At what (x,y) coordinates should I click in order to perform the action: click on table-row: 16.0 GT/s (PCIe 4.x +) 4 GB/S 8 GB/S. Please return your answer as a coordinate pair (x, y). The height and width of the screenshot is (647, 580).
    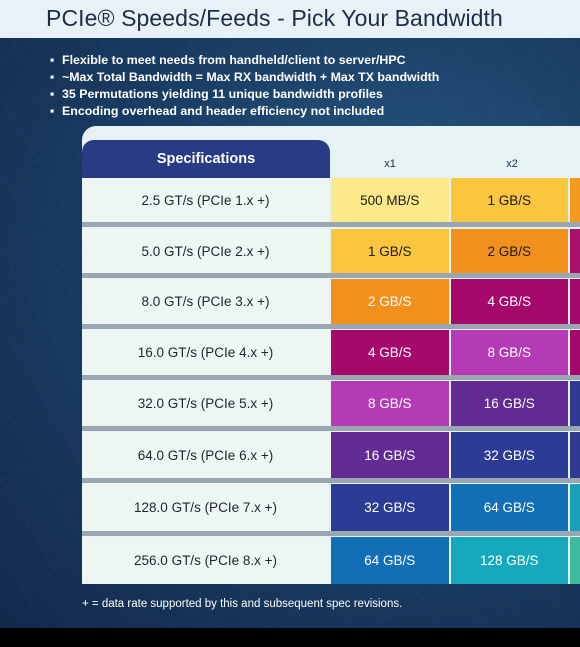
    Looking at the image, I should click on (331, 352).